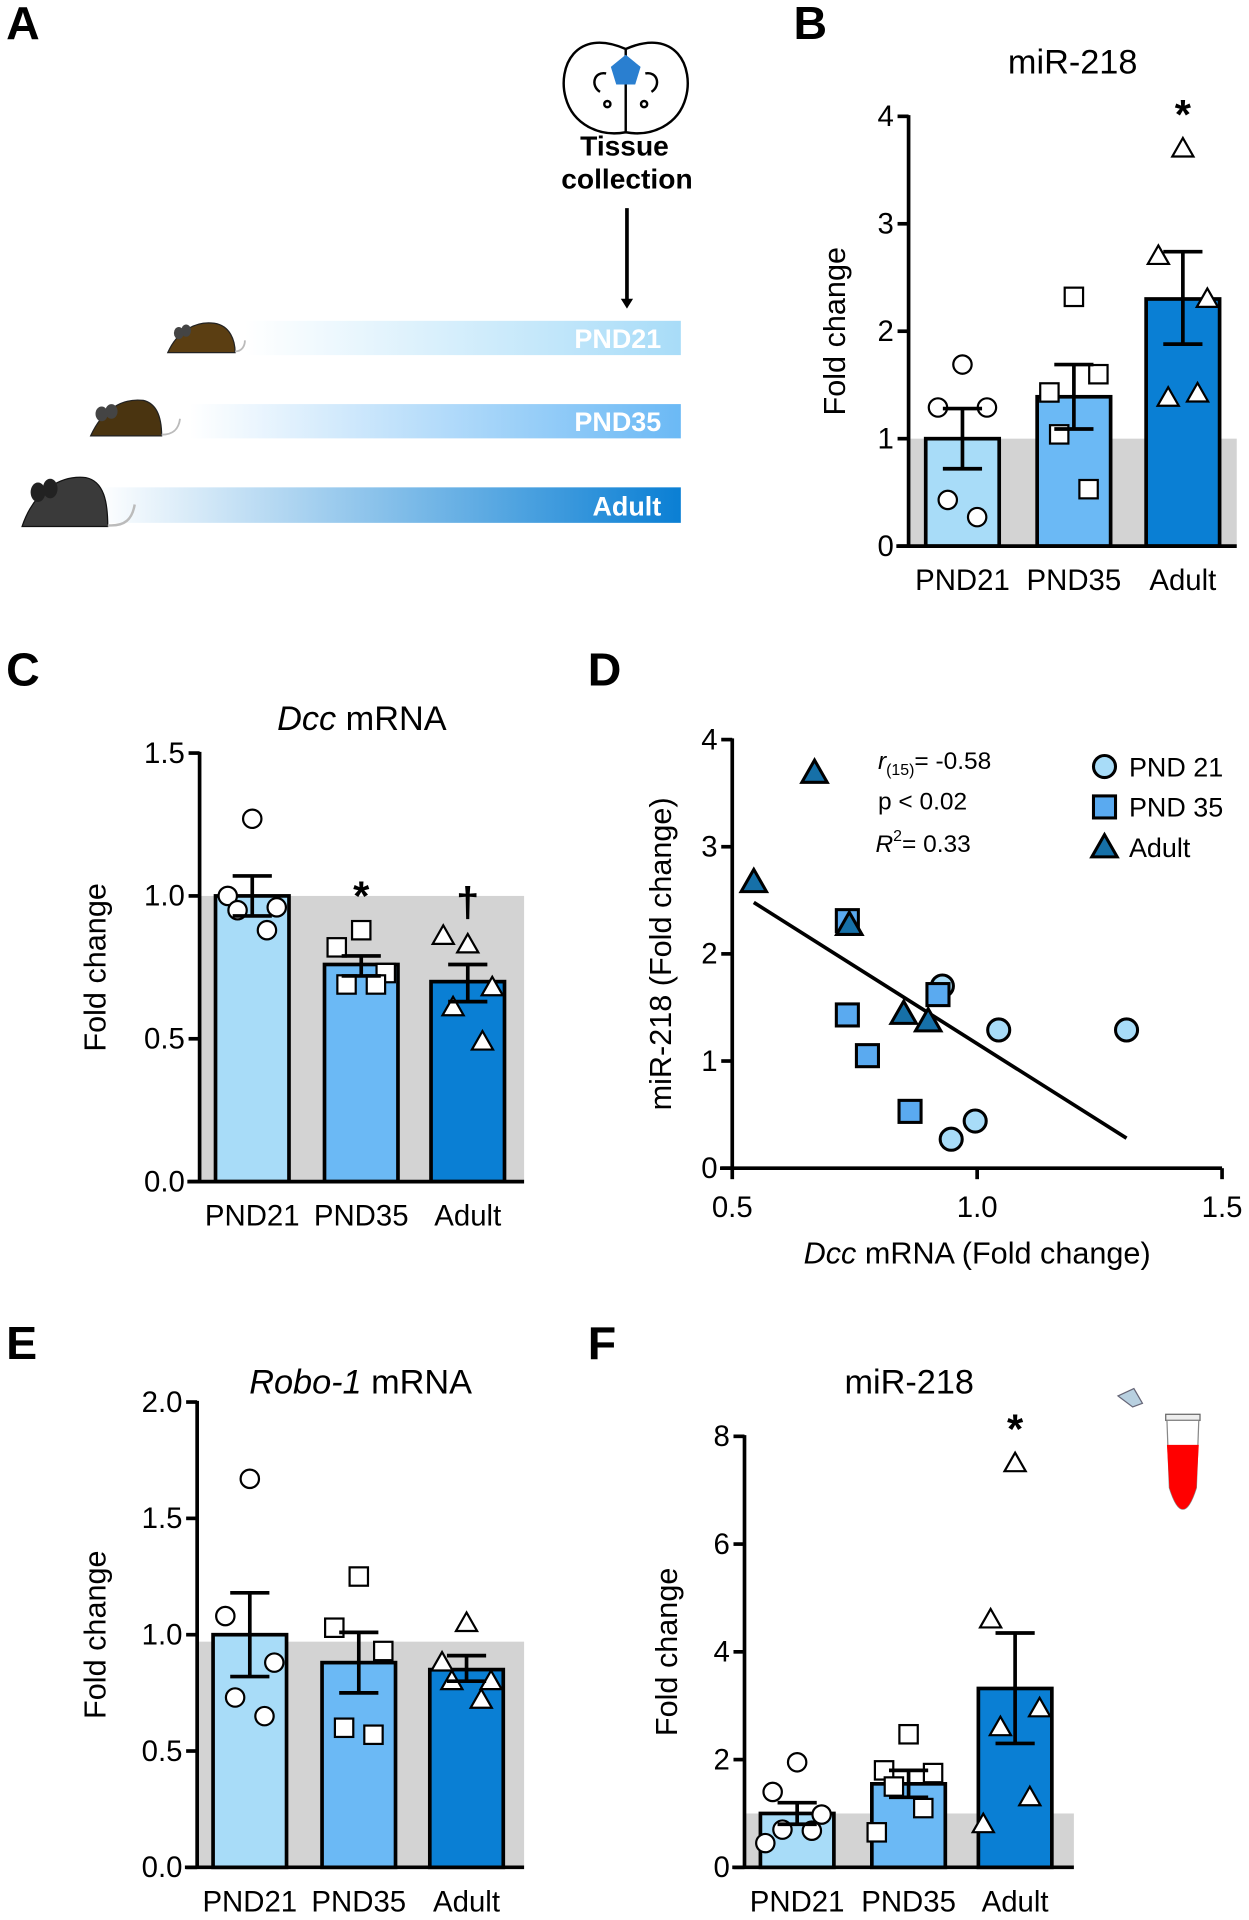 Image resolution: width=1249 pixels, height=1920 pixels. Describe the element at coordinates (625, 88) in the screenshot. I see `brain-section-icon` at that location.